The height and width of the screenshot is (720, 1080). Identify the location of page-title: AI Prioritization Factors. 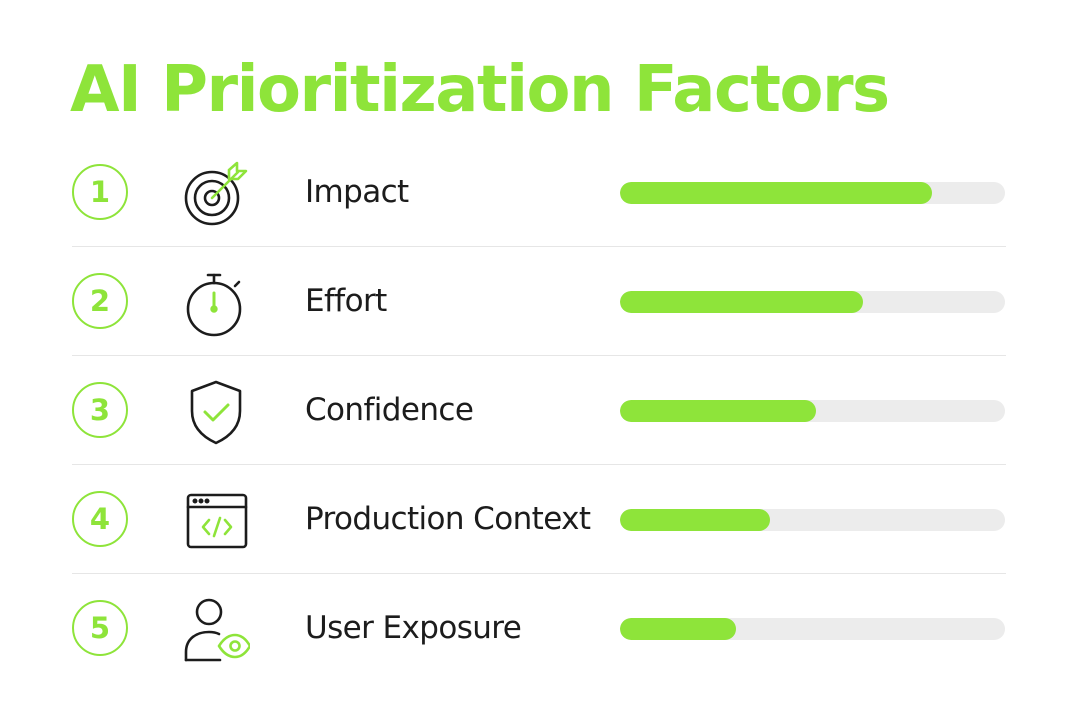
(480, 90).